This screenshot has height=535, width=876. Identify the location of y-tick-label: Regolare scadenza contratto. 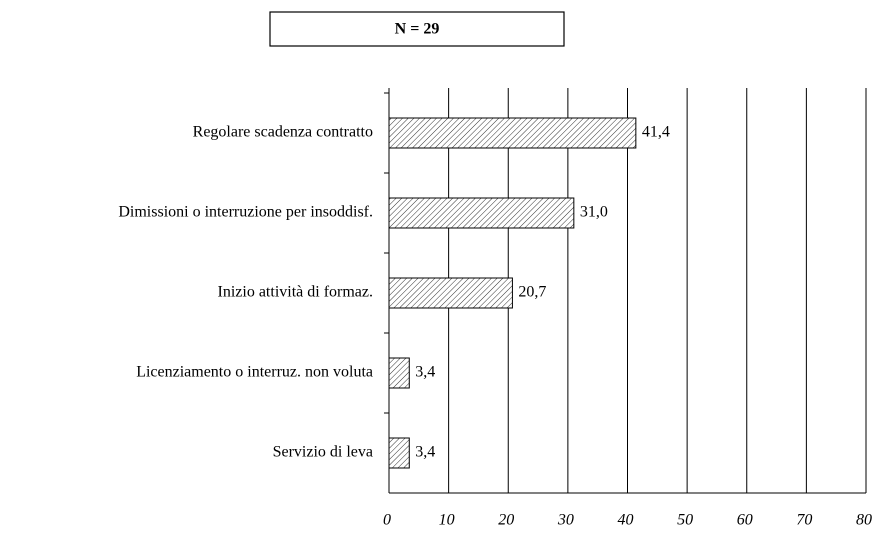
(283, 132).